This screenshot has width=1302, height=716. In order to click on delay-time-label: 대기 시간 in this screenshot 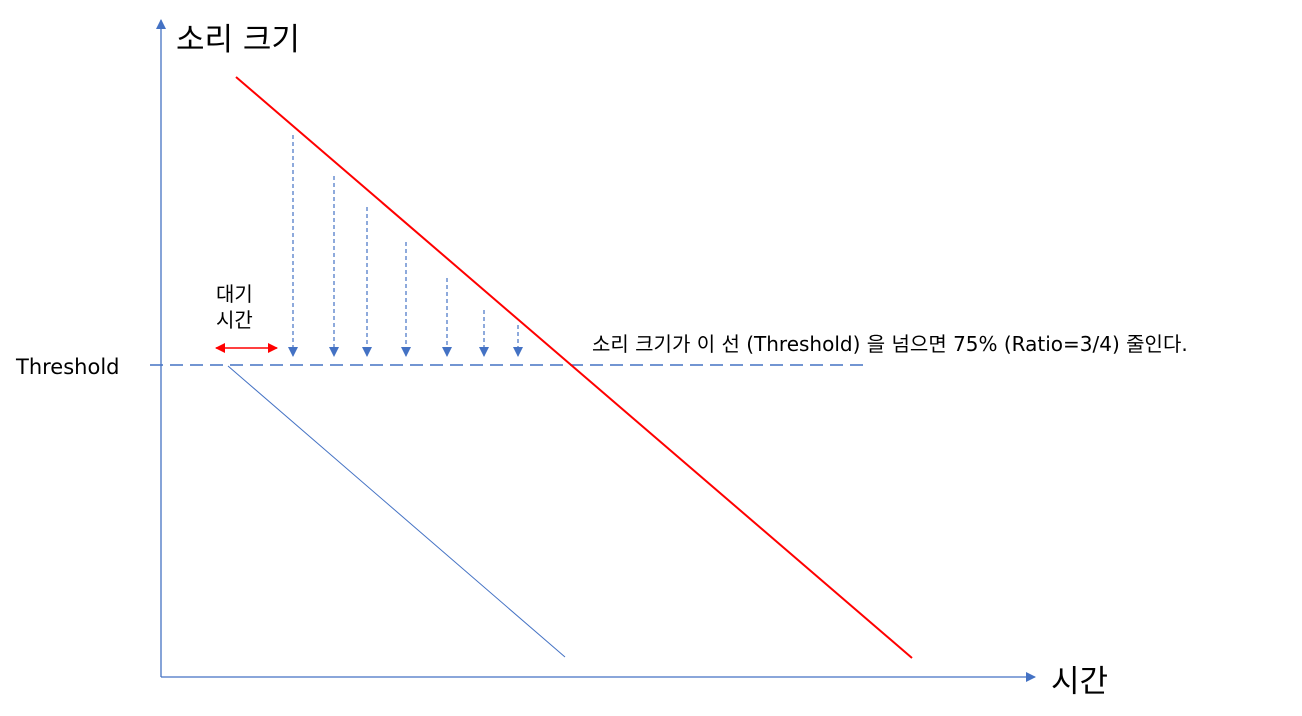, I will do `click(234, 307)`.